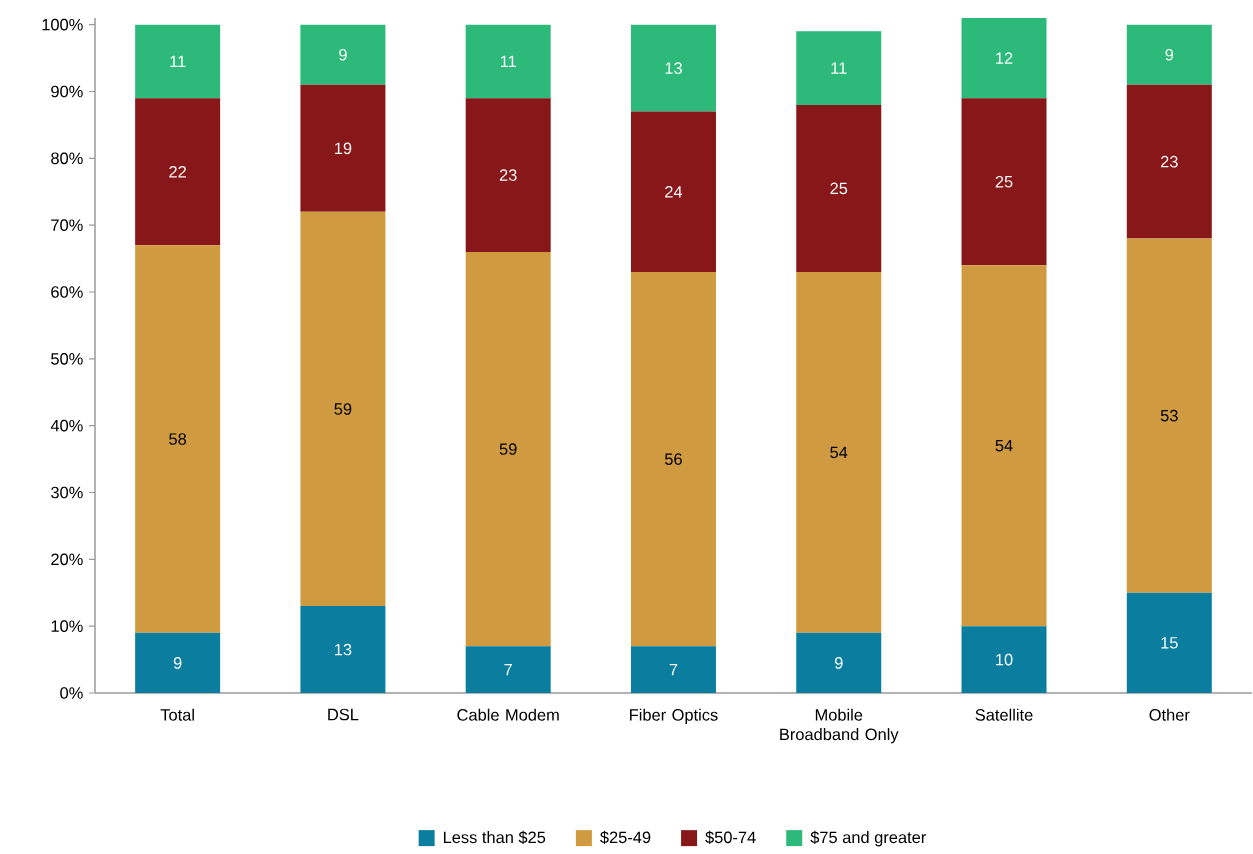 The image size is (1253, 854). I want to click on legend-label: $50-74, so click(730, 837).